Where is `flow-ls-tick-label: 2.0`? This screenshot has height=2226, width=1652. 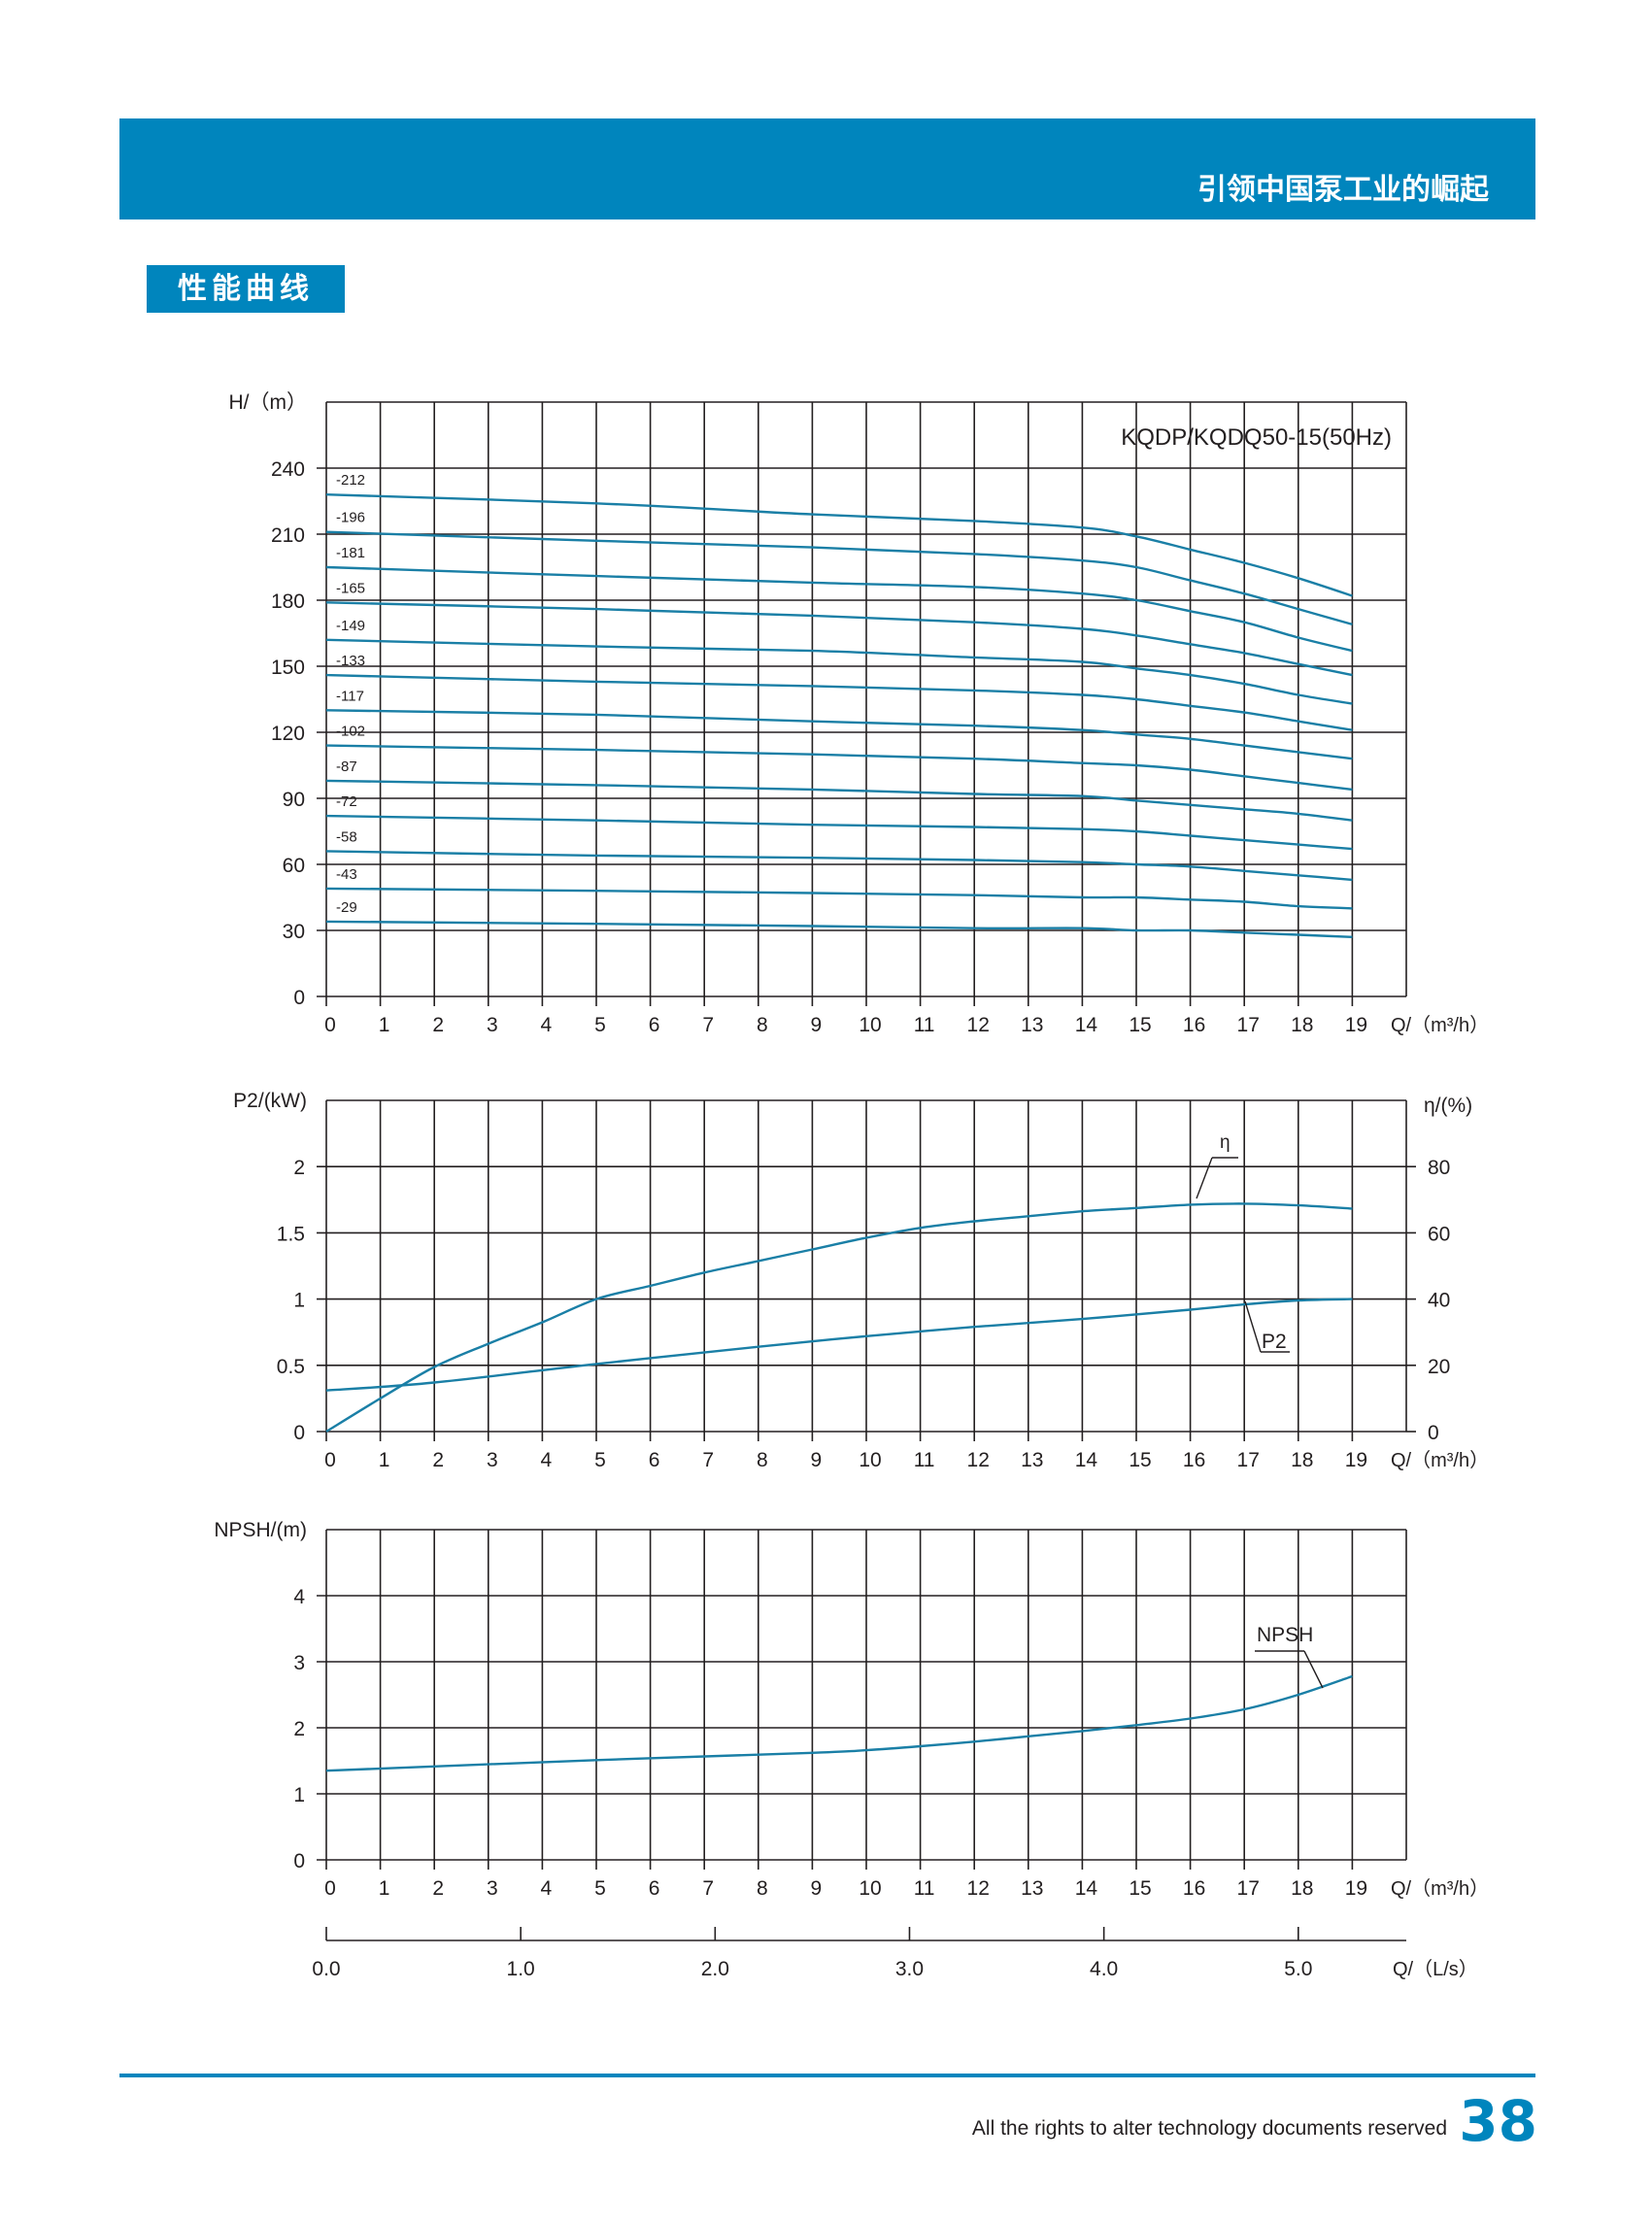
flow-ls-tick-label: 2.0 is located at coordinates (715, 1969).